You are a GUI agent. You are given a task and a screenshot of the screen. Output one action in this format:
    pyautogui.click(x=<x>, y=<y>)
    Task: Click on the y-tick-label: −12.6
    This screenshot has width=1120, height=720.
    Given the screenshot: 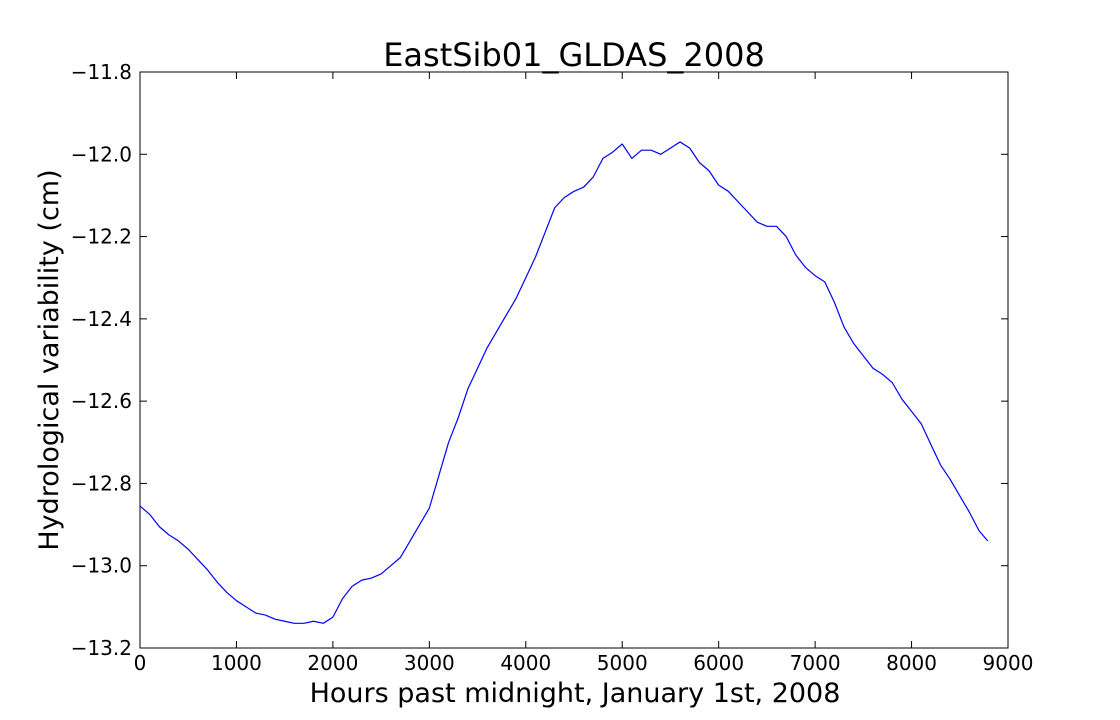 What is the action you would take?
    pyautogui.click(x=101, y=401)
    